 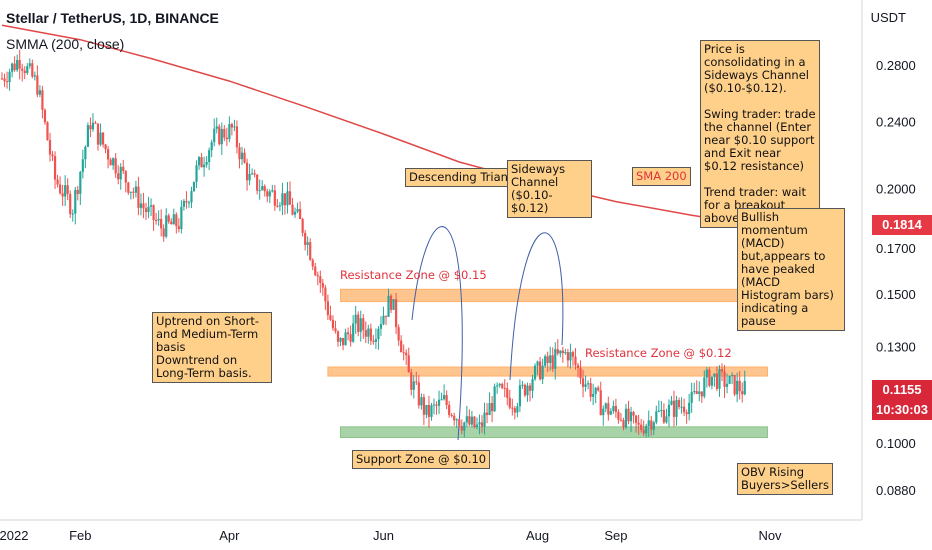 What do you see at coordinates (467, 177) in the screenshot?
I see `annotation-descending-triangle: Descending Triangle` at bounding box center [467, 177].